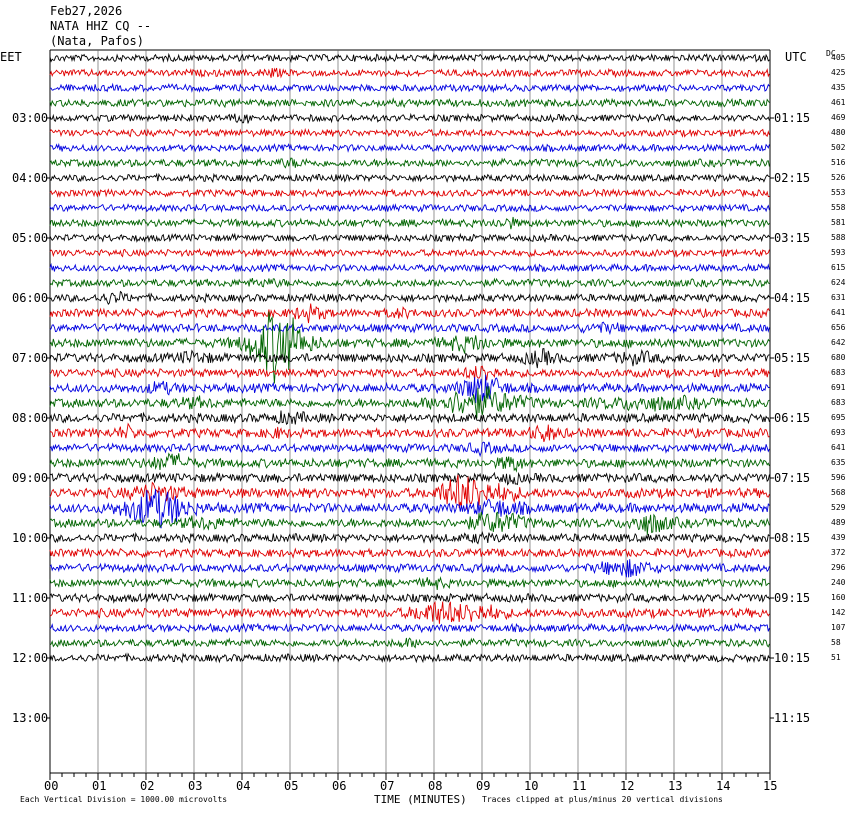 The height and width of the screenshot is (814, 850). Describe the element at coordinates (770, 786) in the screenshot. I see `x-tick-label: 15` at that location.